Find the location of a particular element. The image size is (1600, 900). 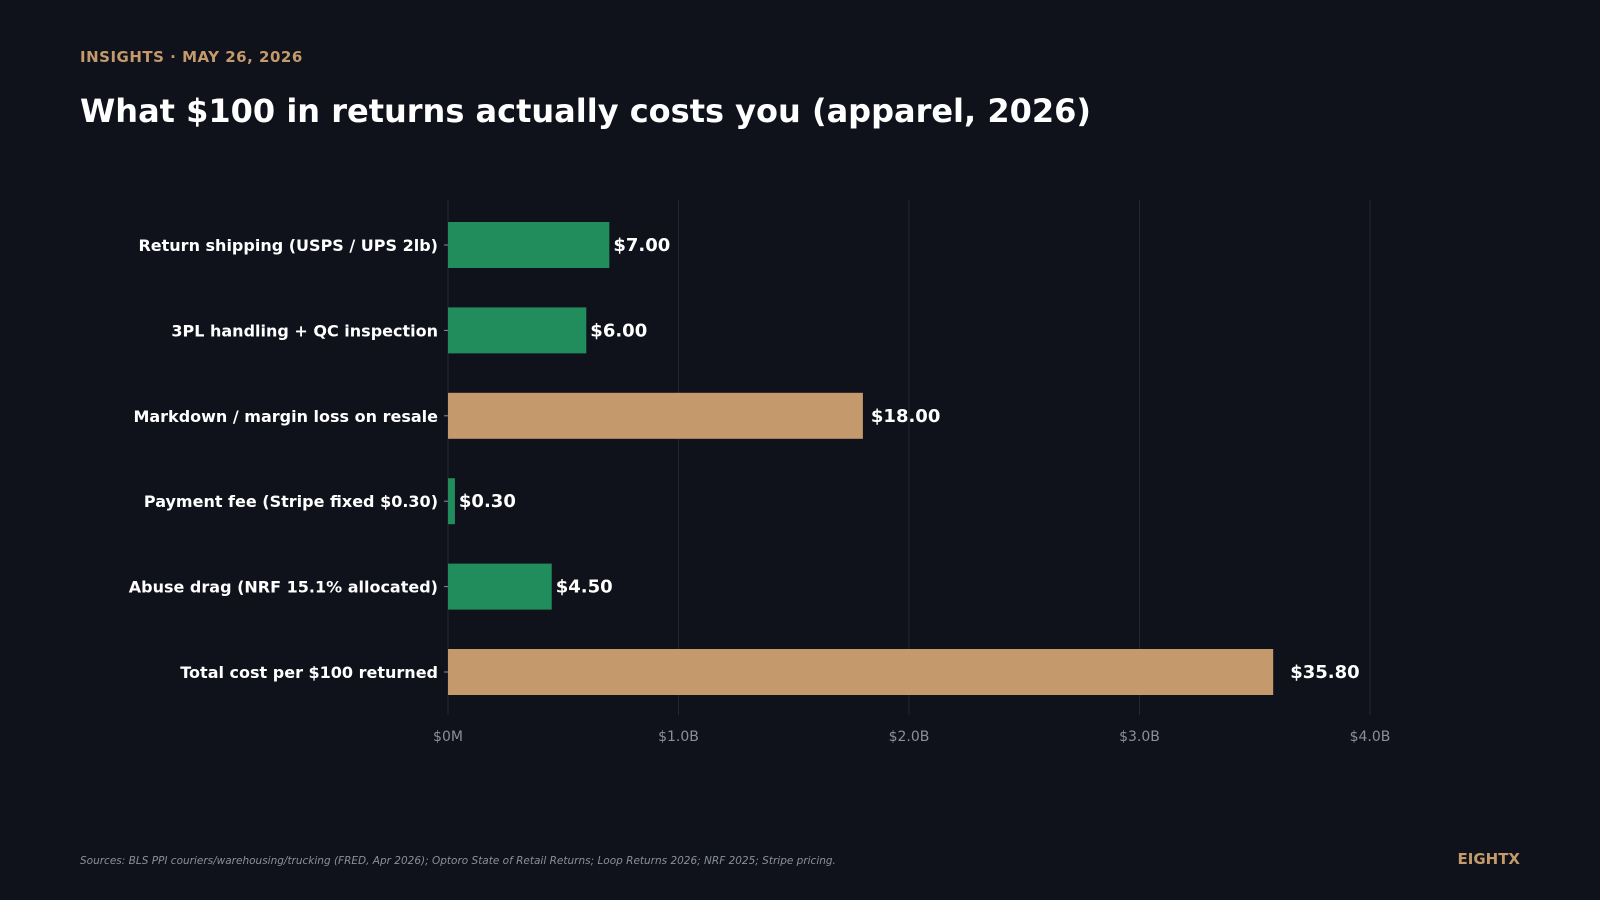

x-tick-label: $0M is located at coordinates (448, 737).